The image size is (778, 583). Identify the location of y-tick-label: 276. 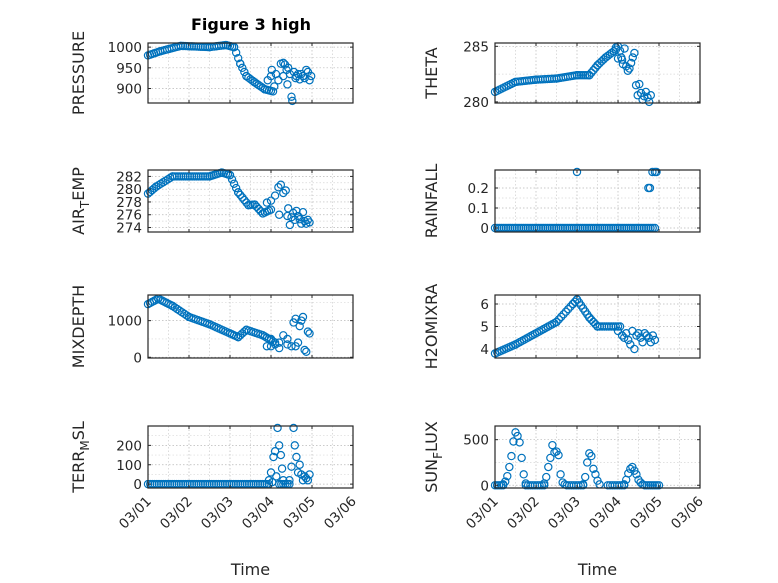
(129, 216).